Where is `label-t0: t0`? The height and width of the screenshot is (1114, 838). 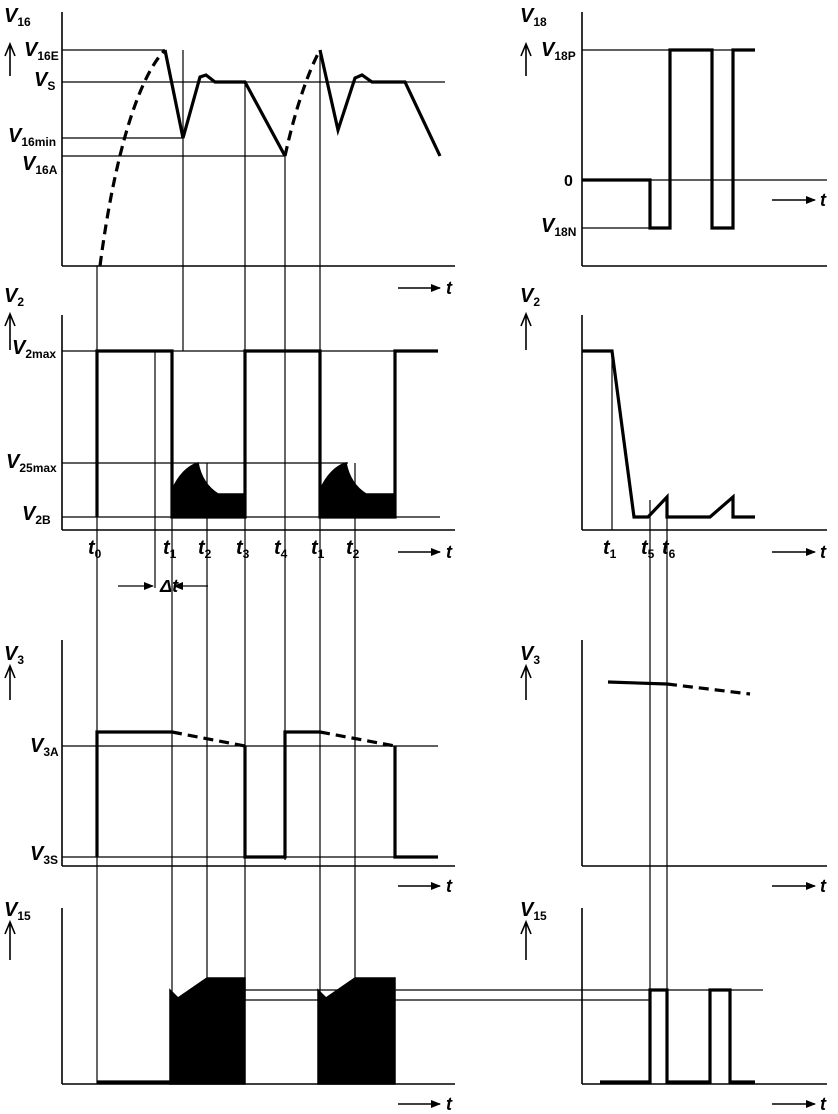
label-t0: t0 is located at coordinates (95, 549).